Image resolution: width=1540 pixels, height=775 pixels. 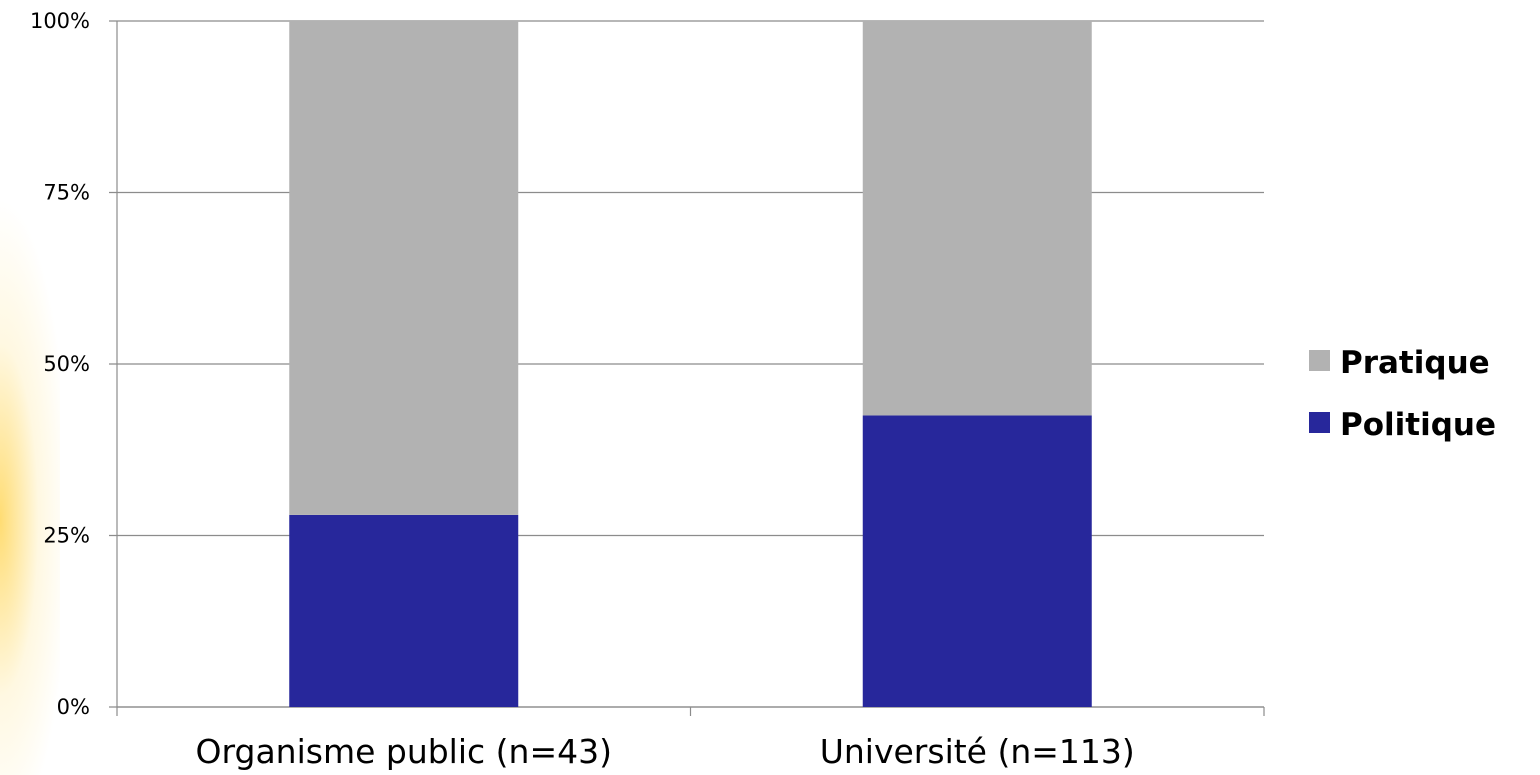 I want to click on x-category-label: Organisme public (n=43), so click(x=404, y=751).